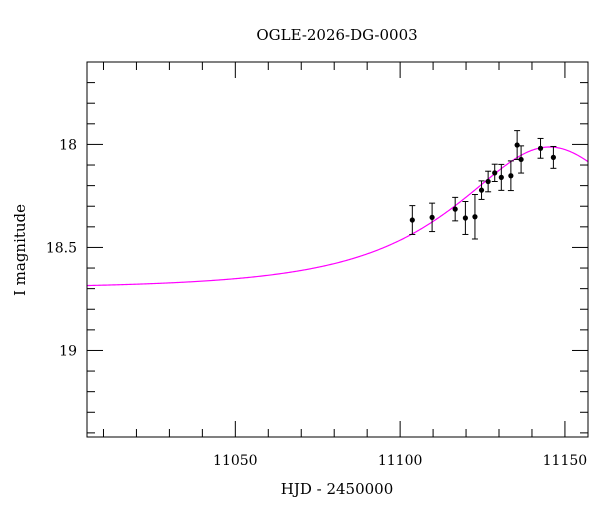  What do you see at coordinates (68, 351) in the screenshot?
I see `y-tick-label: 19` at bounding box center [68, 351].